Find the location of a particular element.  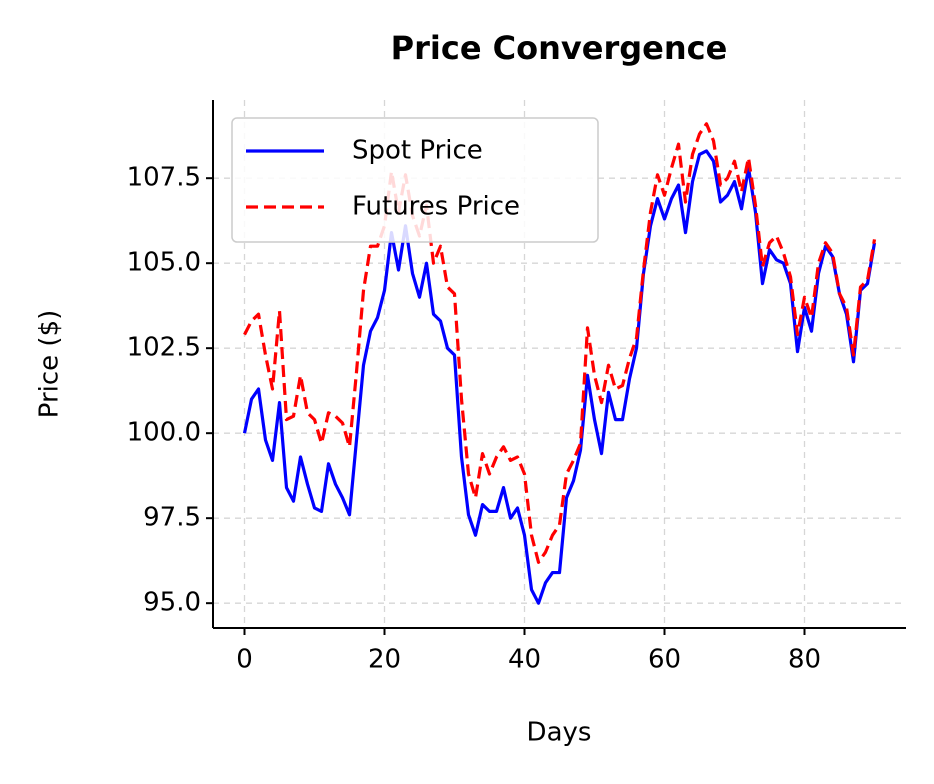

y-tick-label: 102.5 is located at coordinates (164, 348).